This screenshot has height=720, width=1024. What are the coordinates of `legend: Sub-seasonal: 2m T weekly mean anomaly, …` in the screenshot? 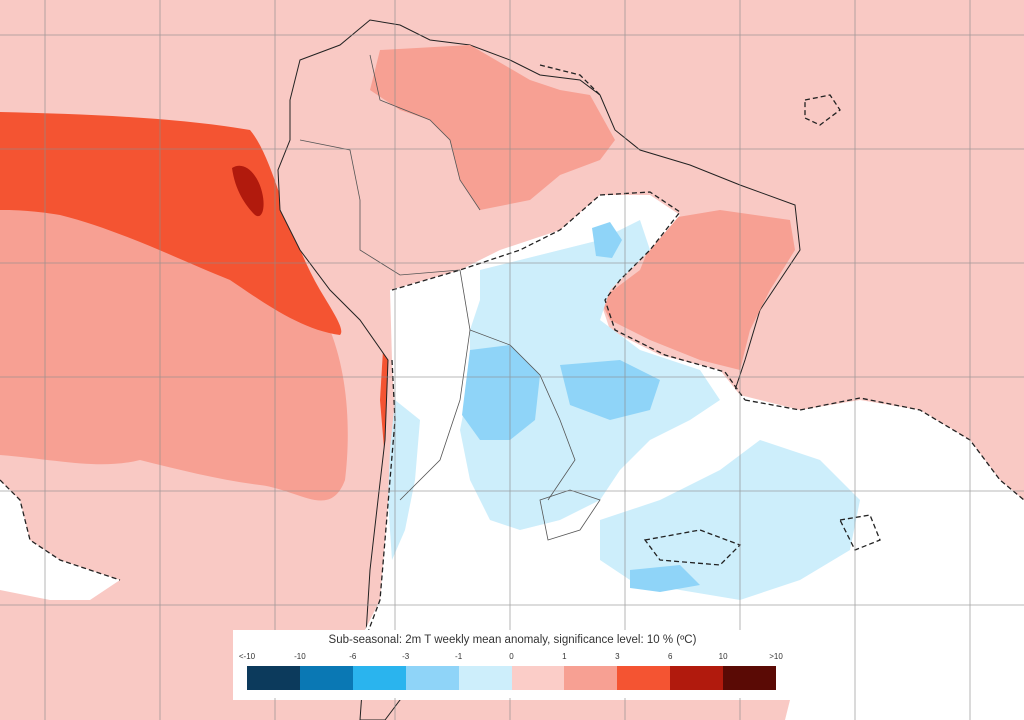 It's located at (512, 664).